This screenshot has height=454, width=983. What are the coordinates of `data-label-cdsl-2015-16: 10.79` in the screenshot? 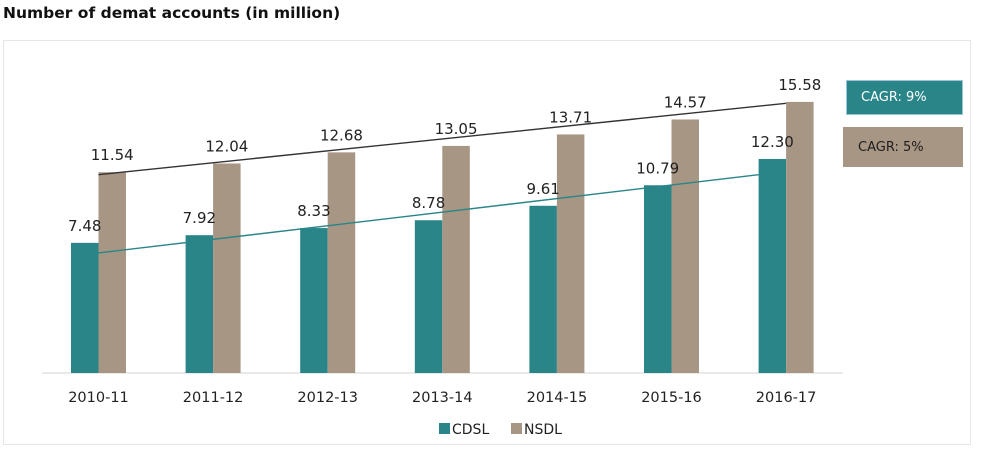 It's located at (657, 168).